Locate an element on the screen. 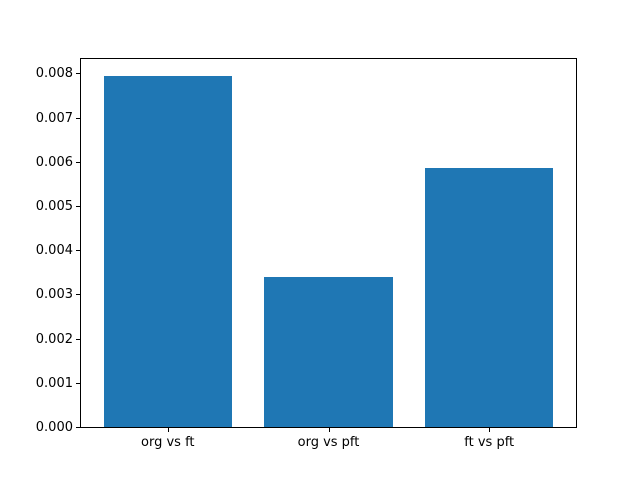 The width and height of the screenshot is (640, 480). y-tick-label: 0.004 is located at coordinates (54, 251).